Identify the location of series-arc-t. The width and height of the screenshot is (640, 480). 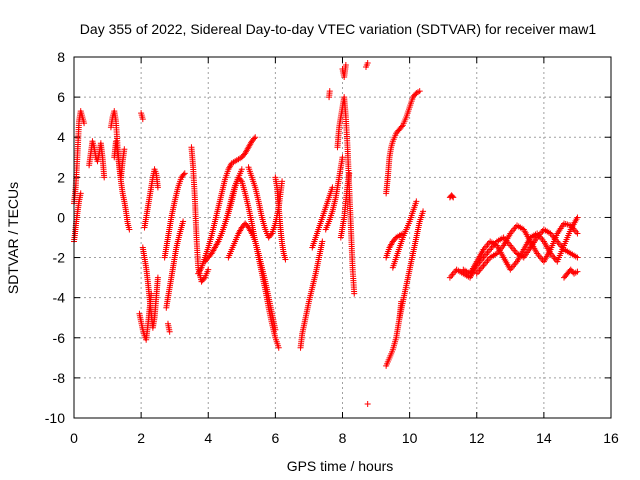
(334, 193).